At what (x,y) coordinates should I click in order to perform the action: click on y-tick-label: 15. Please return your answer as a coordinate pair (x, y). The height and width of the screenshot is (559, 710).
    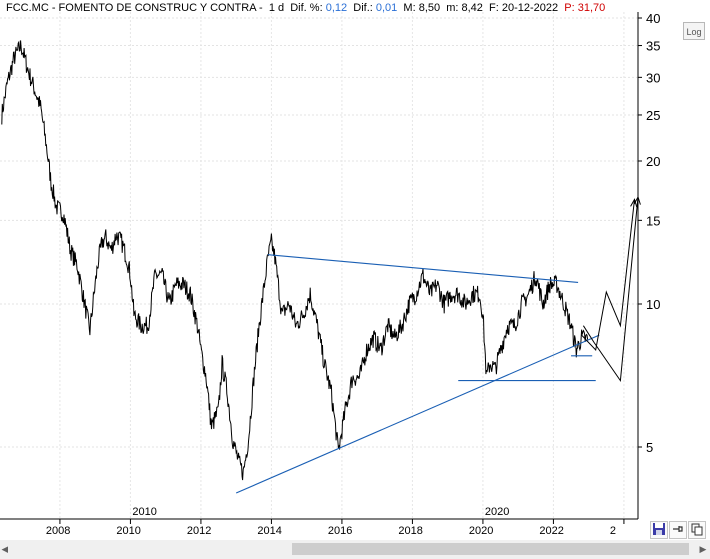
    Looking at the image, I should click on (653, 220).